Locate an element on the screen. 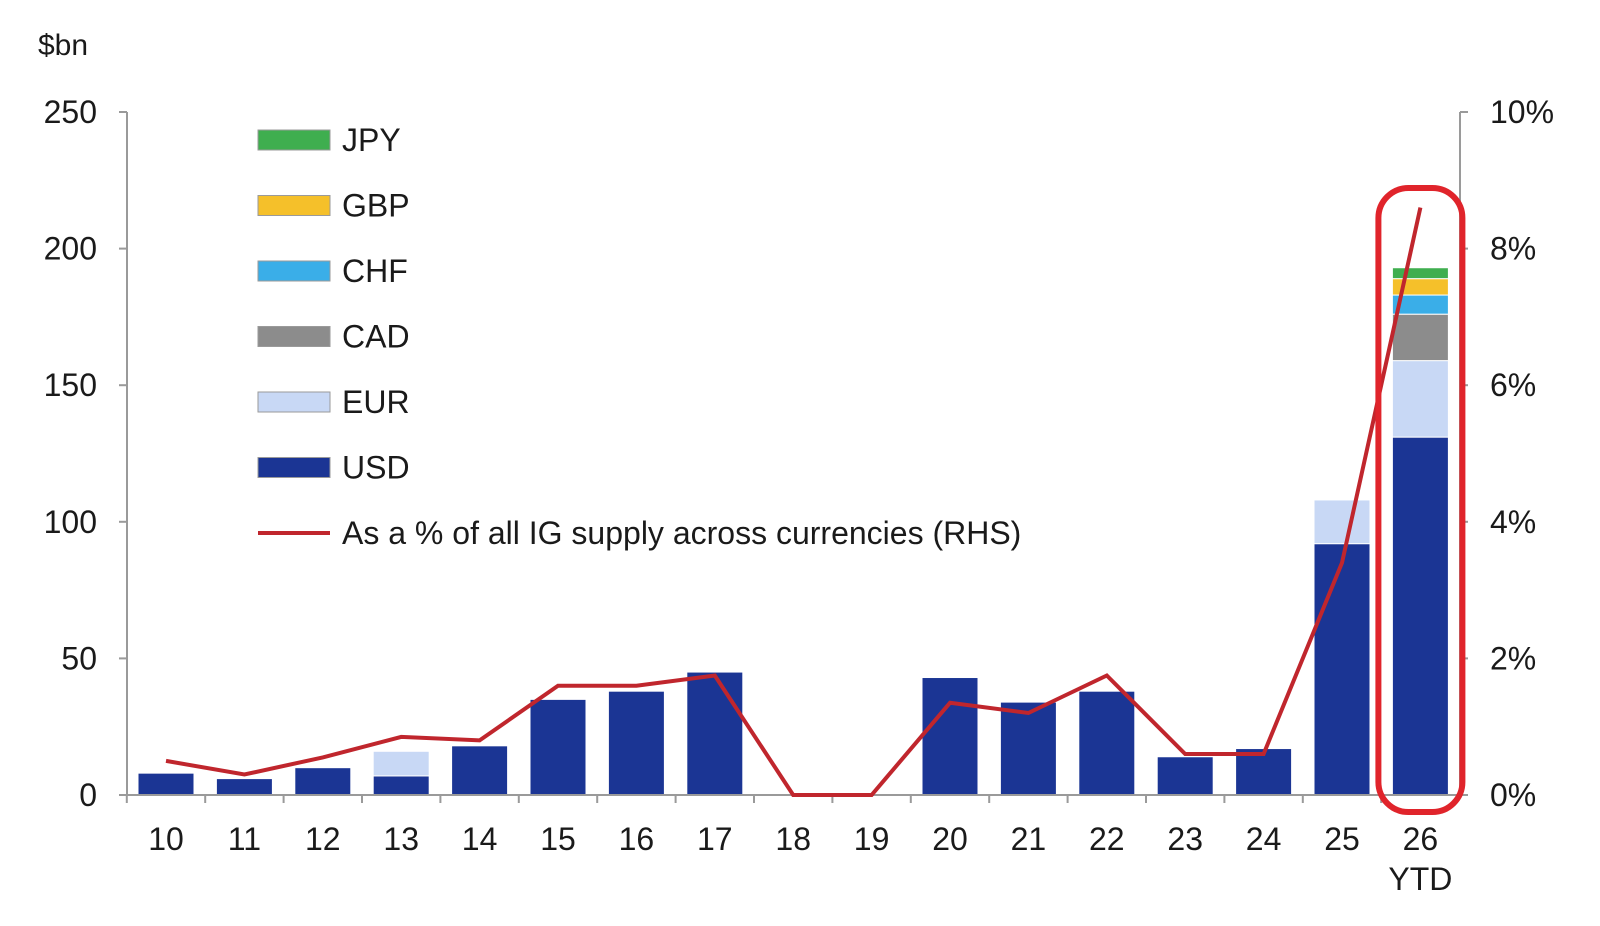 The width and height of the screenshot is (1600, 926). left-tick-label: 150 is located at coordinates (70, 385).